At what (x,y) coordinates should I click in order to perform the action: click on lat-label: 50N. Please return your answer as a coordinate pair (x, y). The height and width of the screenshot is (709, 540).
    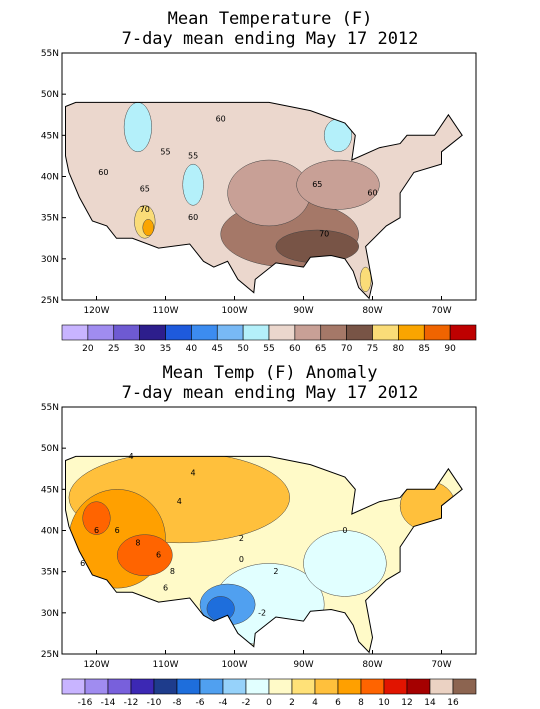
    Looking at the image, I should click on (50, 95).